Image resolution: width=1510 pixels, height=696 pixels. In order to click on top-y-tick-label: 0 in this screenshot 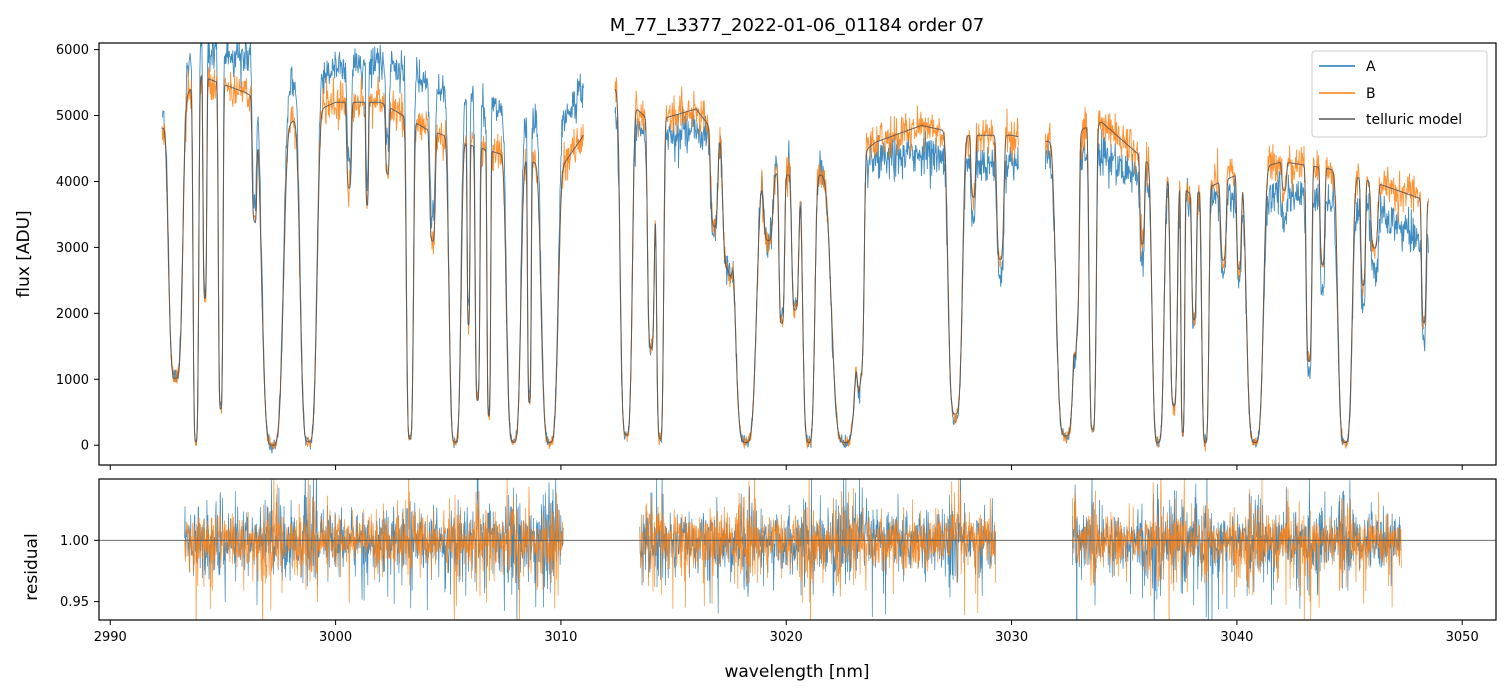, I will do `click(85, 446)`.